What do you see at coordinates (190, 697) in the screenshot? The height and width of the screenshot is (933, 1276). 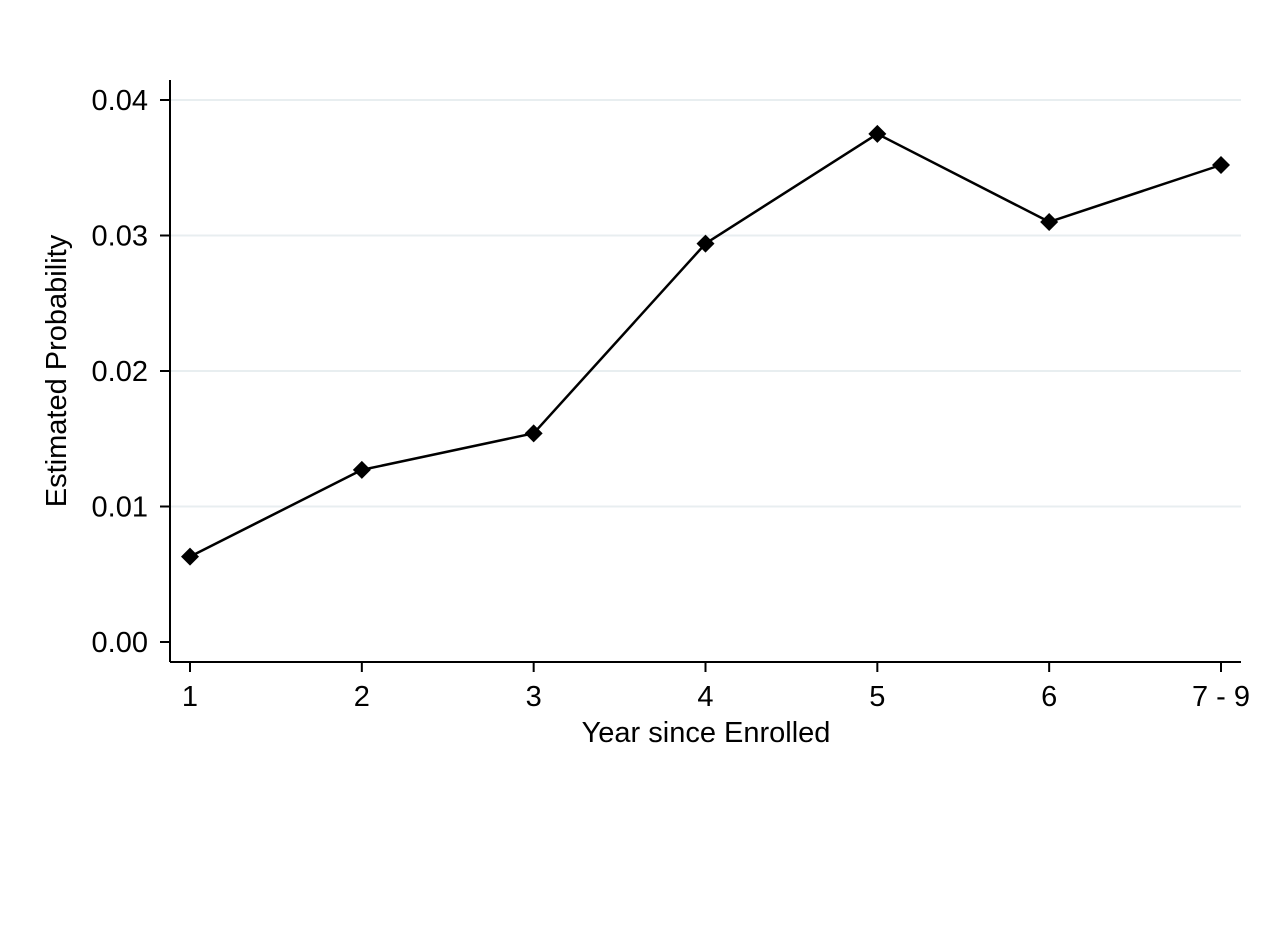 I see `x-tick-label-0: 1` at bounding box center [190, 697].